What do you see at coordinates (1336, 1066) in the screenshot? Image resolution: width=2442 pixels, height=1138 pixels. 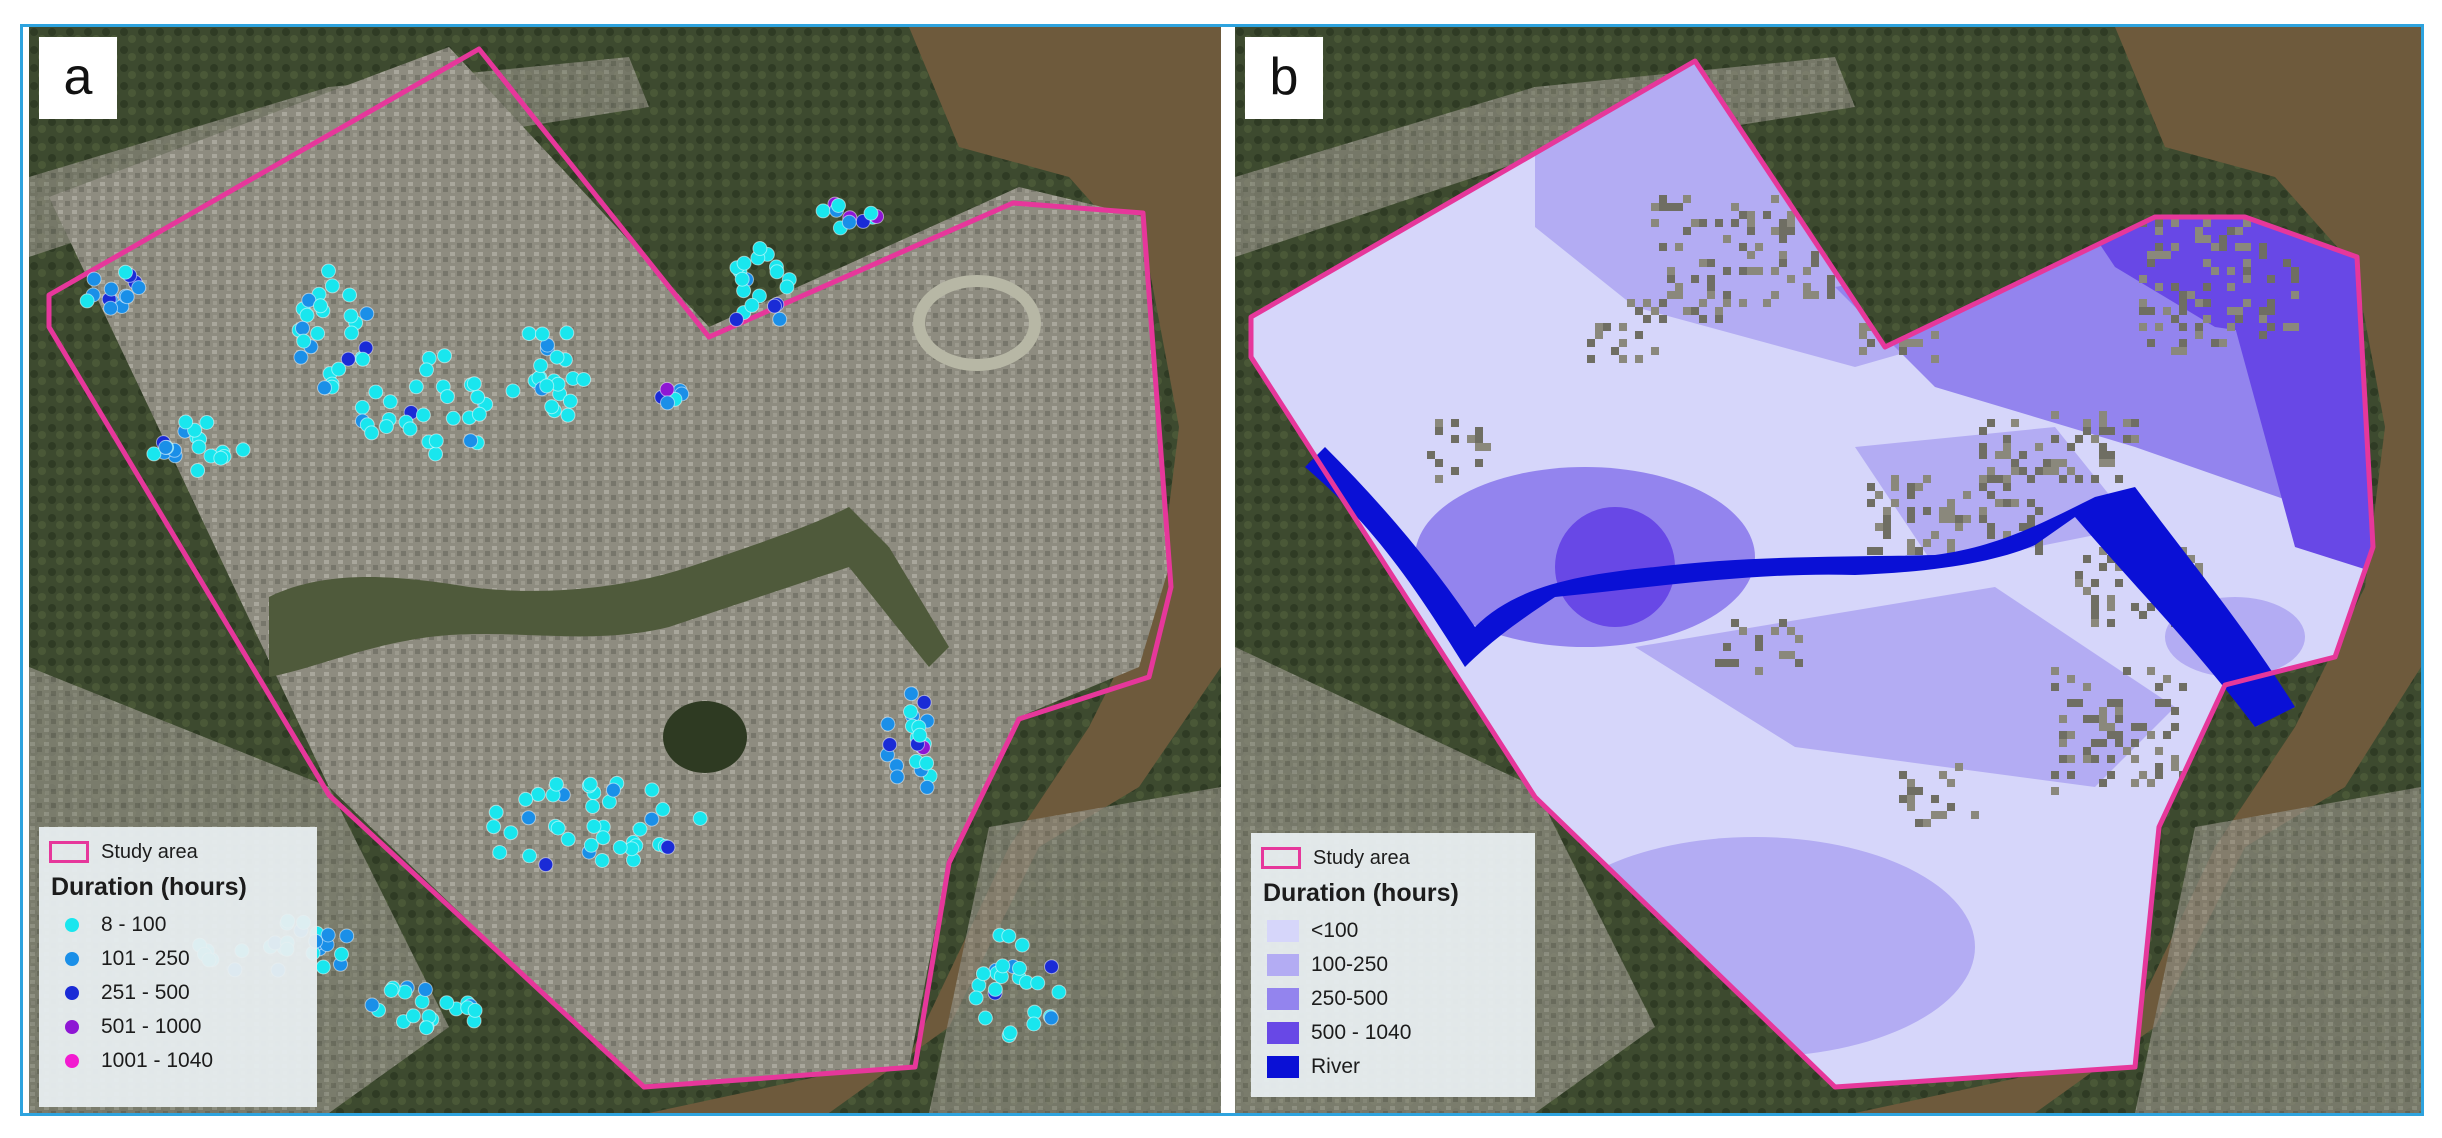 I see `legend-class-label: River` at bounding box center [1336, 1066].